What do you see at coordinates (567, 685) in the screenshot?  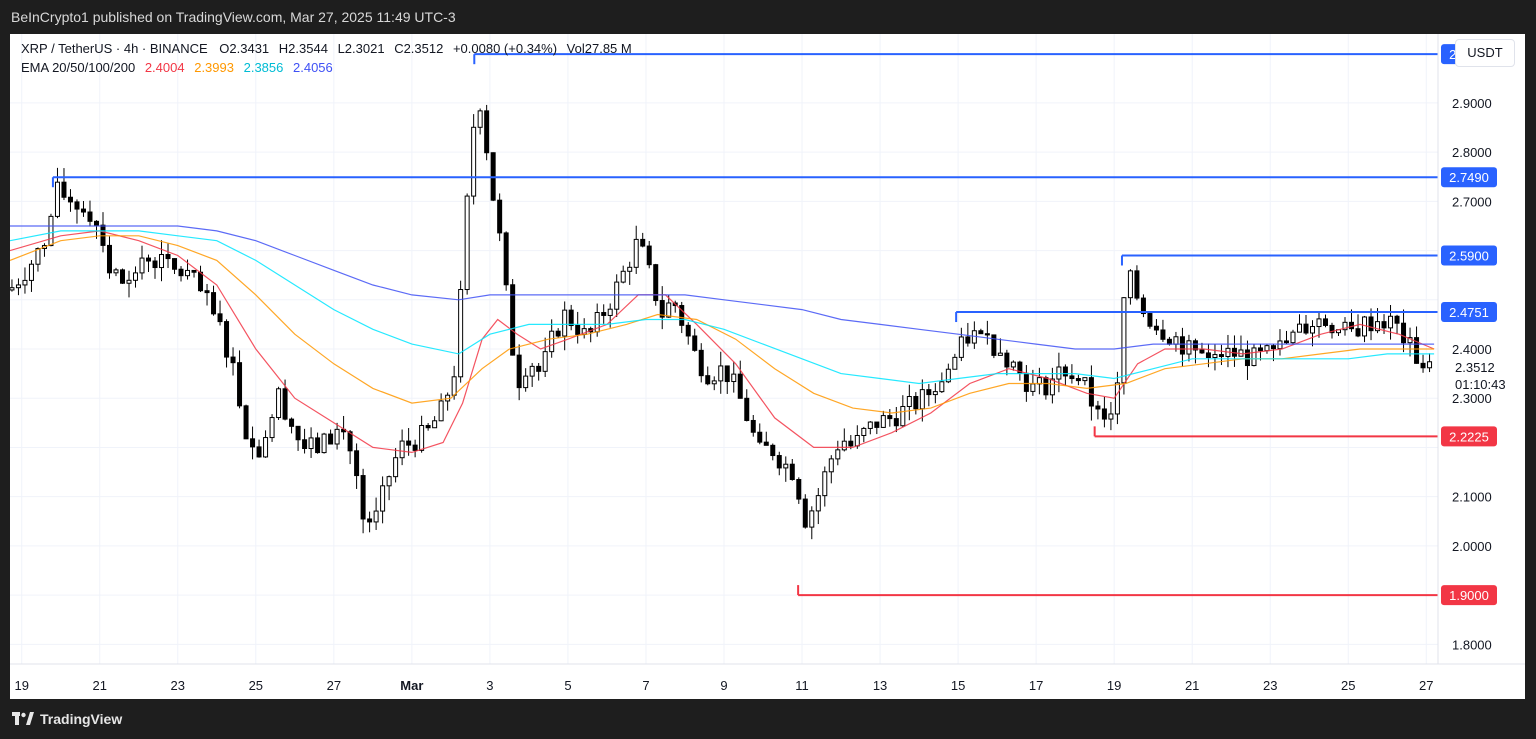 I see `x-tick-label: 5` at bounding box center [567, 685].